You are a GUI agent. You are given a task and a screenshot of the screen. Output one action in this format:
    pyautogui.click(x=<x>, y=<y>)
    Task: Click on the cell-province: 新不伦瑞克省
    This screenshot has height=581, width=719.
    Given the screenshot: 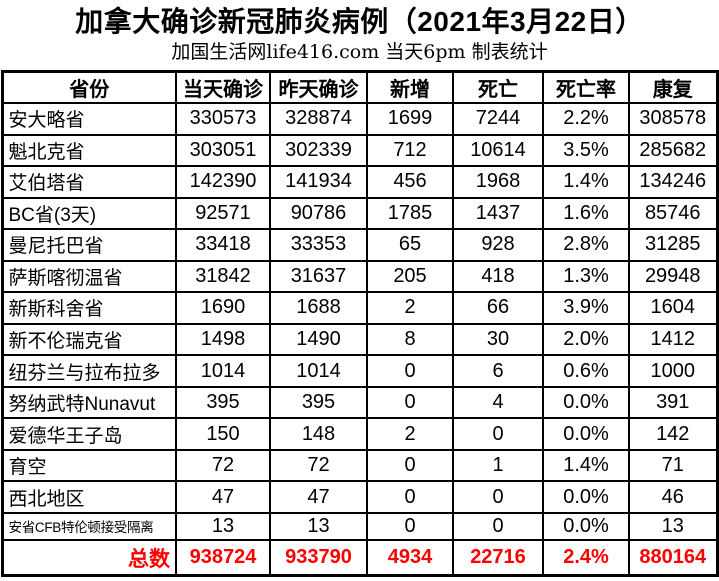 What is the action you would take?
    pyautogui.click(x=89, y=339)
    